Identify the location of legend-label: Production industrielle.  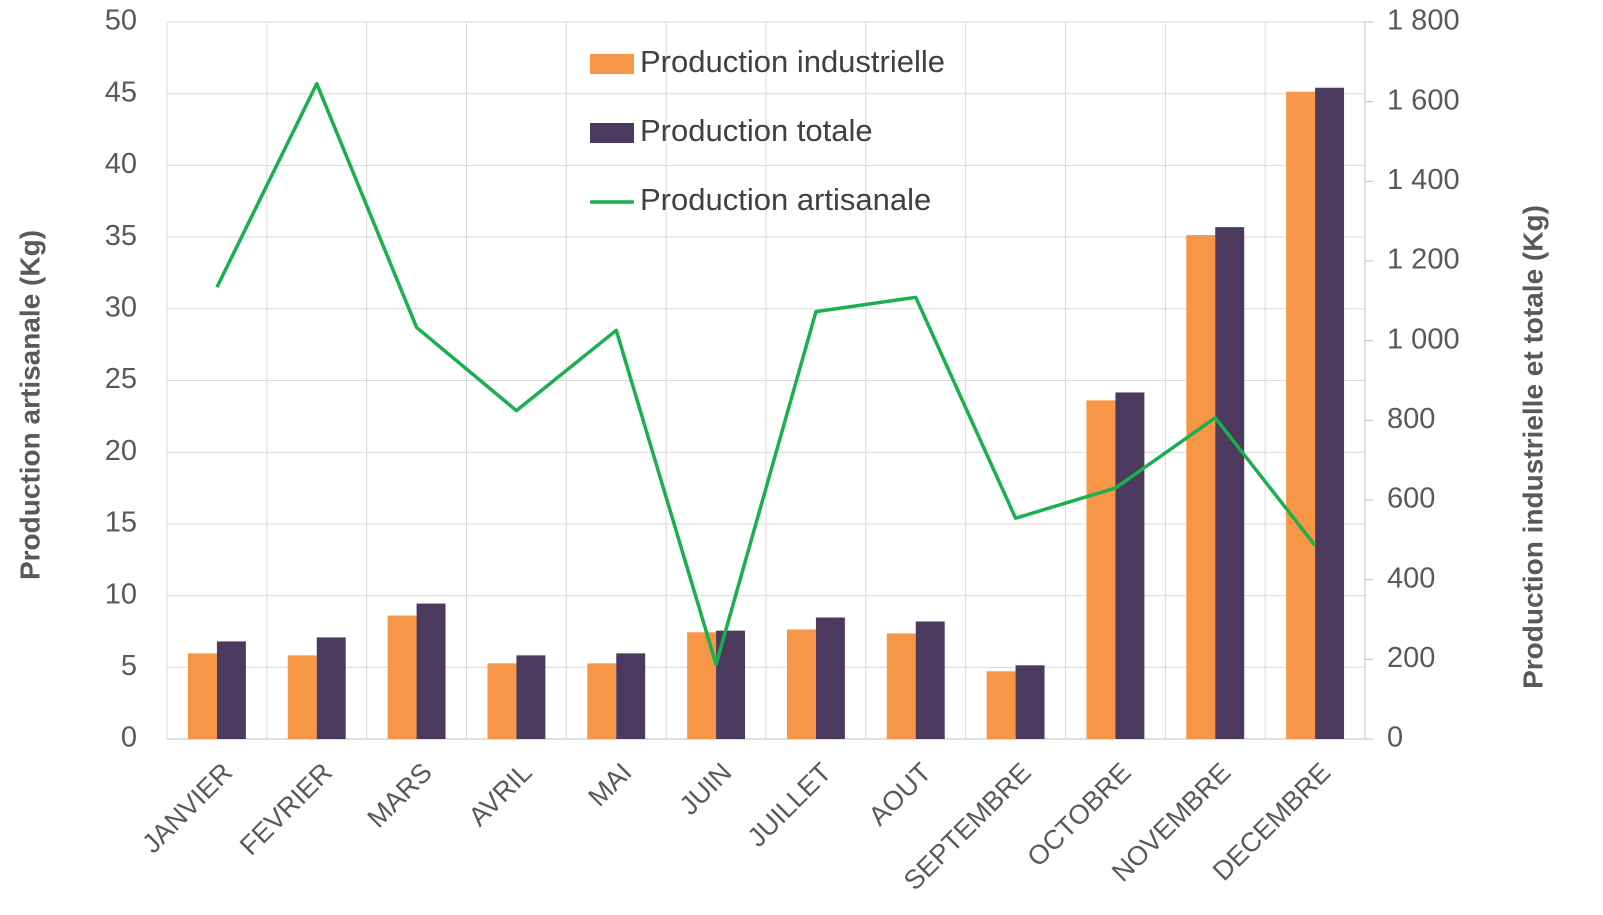
(792, 61).